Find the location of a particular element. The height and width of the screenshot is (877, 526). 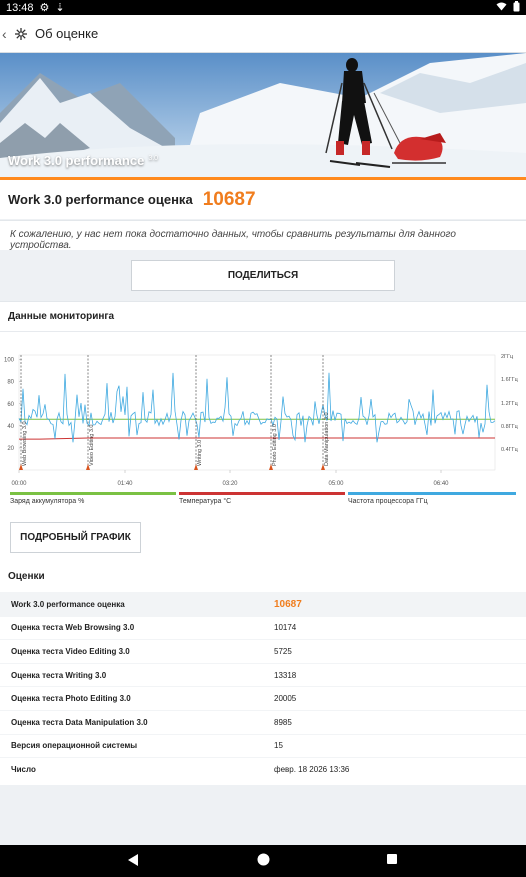

monitoring-title: Данные мониторинга is located at coordinates (263, 317).